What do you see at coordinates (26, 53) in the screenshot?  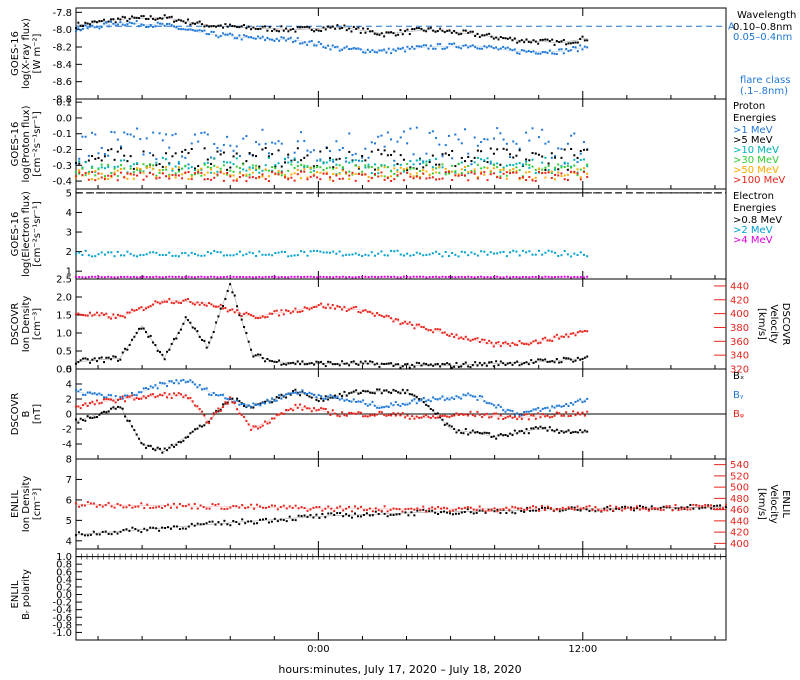 I see `y-axis-label: GOES-16log(X-ray flux)[W m⁻²]` at bounding box center [26, 53].